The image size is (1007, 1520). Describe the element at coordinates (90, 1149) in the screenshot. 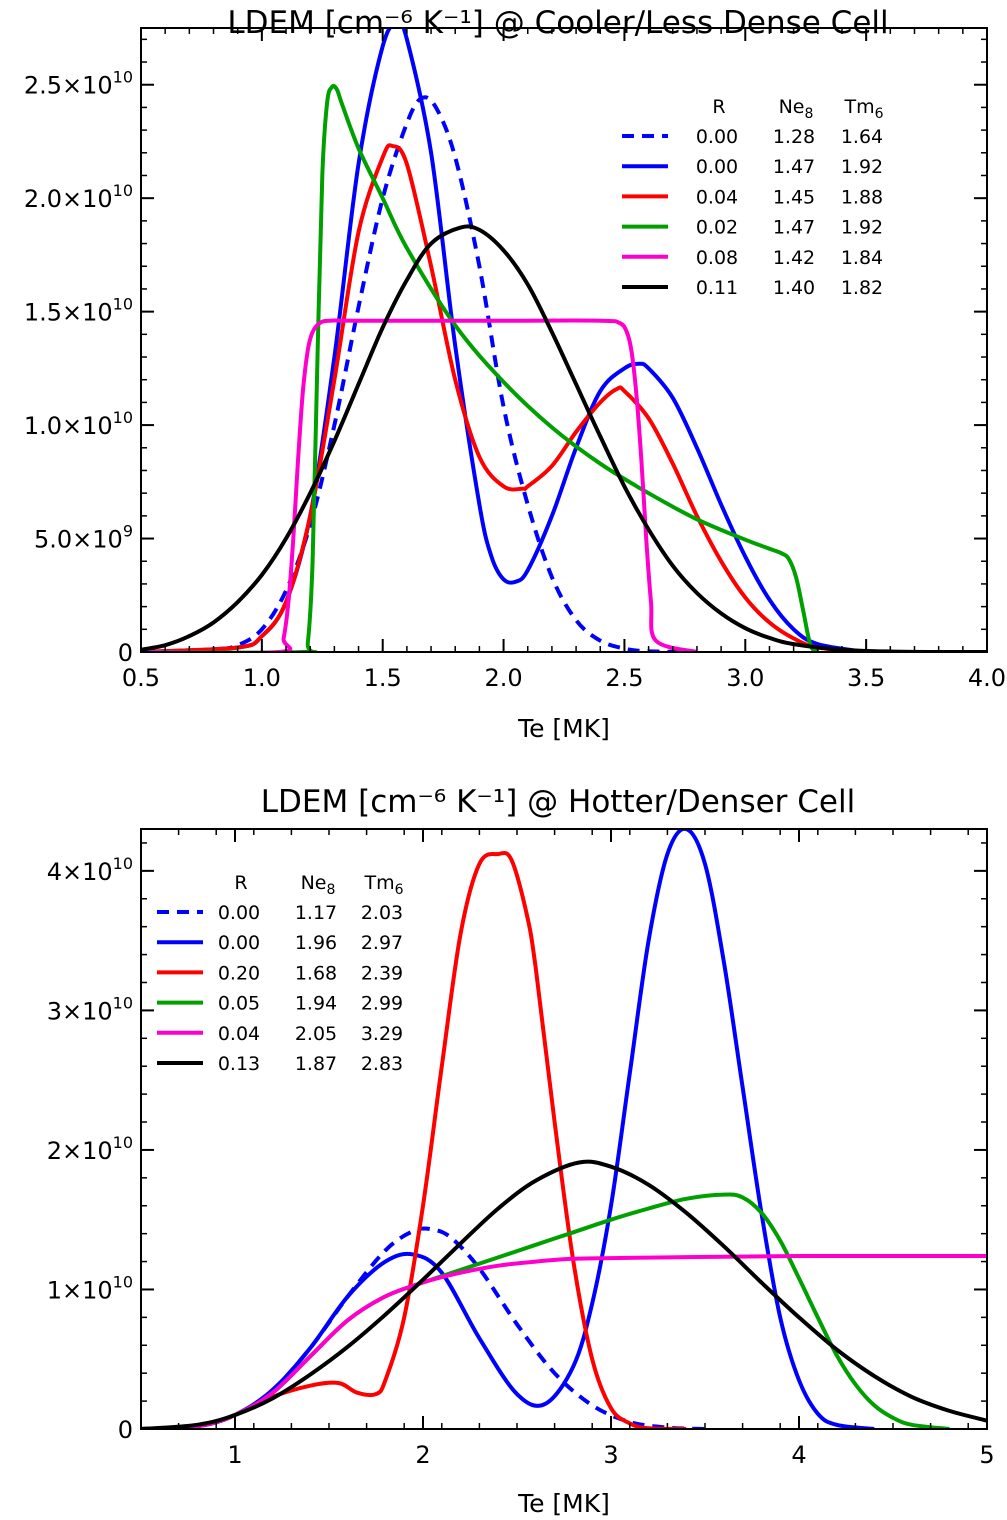

I see `y-tick-label: 2×10¹⁰` at that location.